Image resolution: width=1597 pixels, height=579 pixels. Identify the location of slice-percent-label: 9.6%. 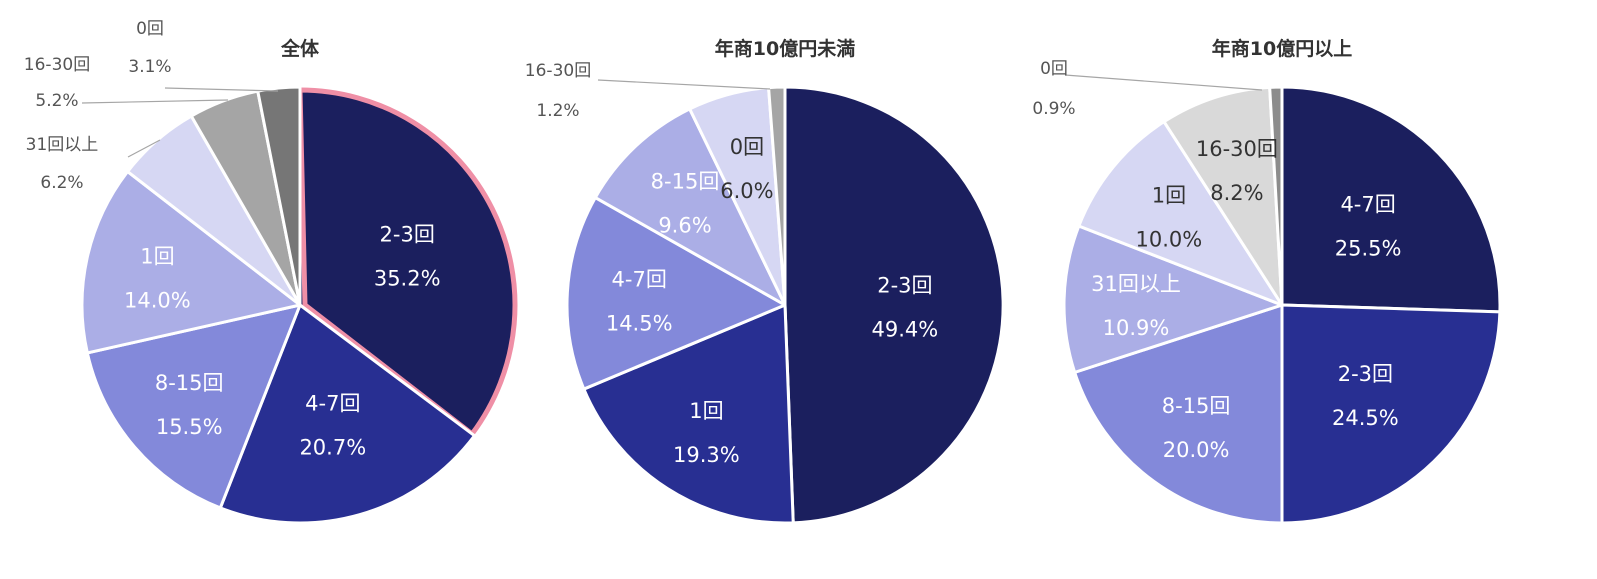
(684, 226).